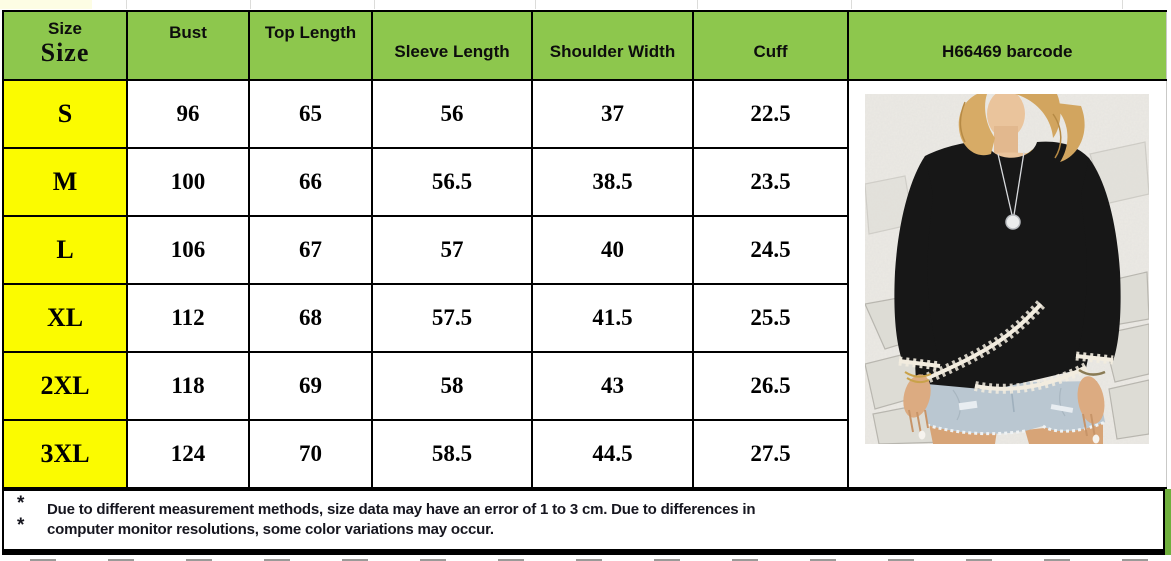 The image size is (1171, 561). What do you see at coordinates (65, 318) in the screenshot?
I see `size-cell: XL` at bounding box center [65, 318].